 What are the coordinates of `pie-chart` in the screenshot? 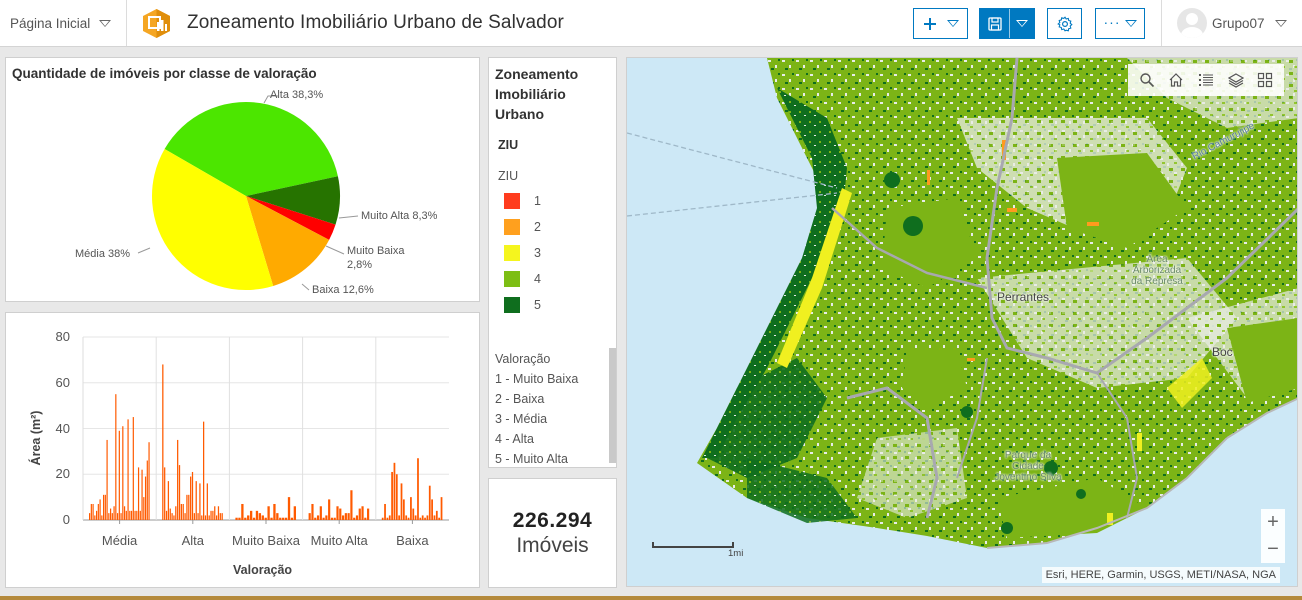 It's located at (243, 180).